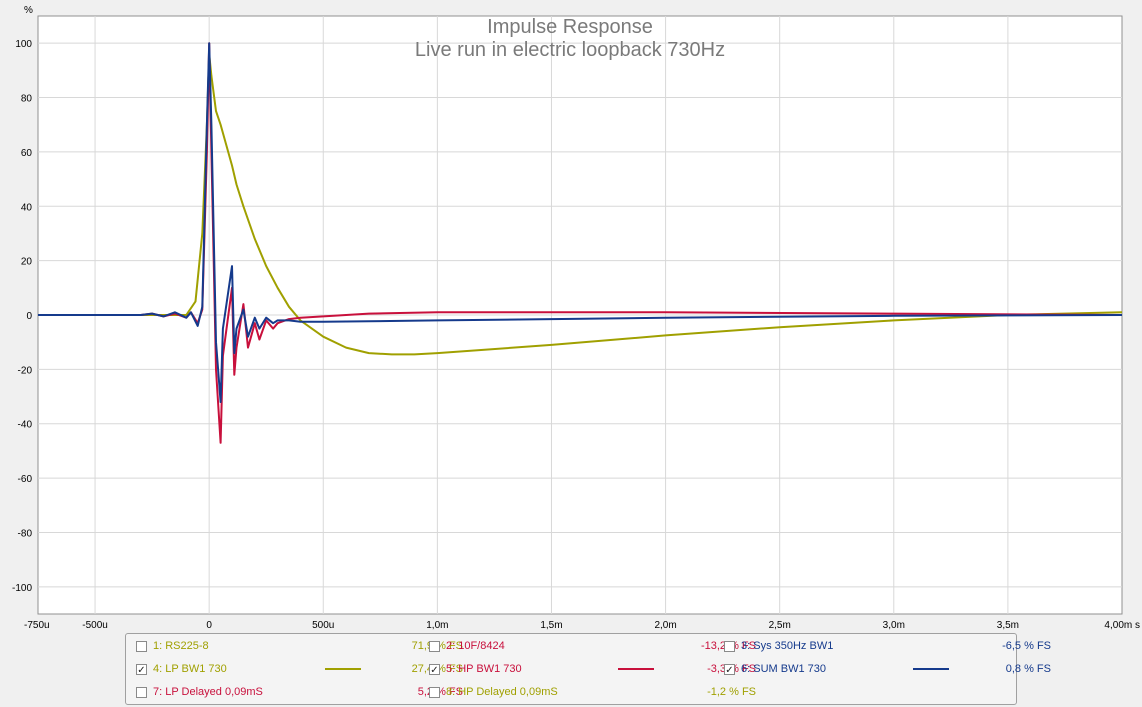 This screenshot has height=707, width=1142. What do you see at coordinates (887, 646) in the screenshot?
I see `legend-item: 3: Sys 350Hz BW1 -6,5 % FS` at bounding box center [887, 646].